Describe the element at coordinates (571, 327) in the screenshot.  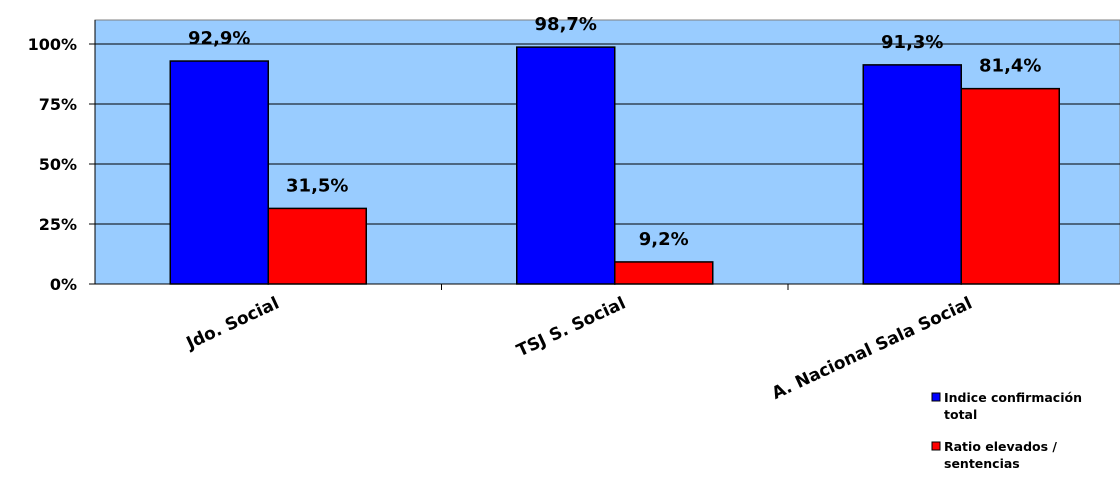
I see `category-label: TSJ S. Social` at that location.